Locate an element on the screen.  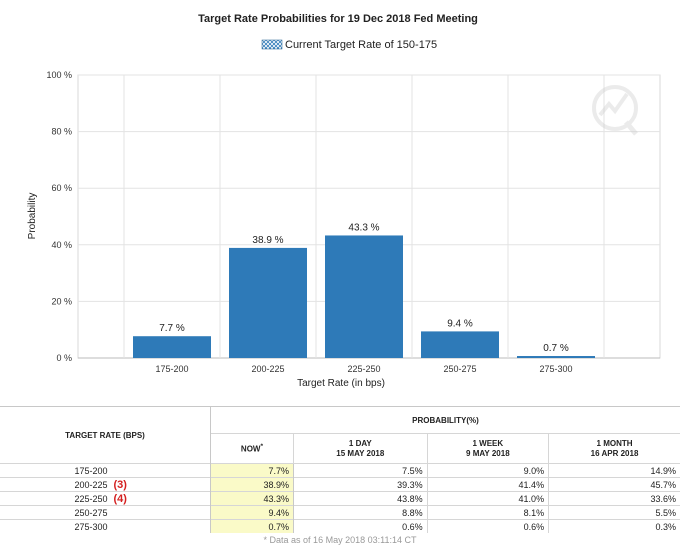
x-axis-ticks: 175-200 200-225 225-250 250-275 275-300 is located at coordinates (363, 369).